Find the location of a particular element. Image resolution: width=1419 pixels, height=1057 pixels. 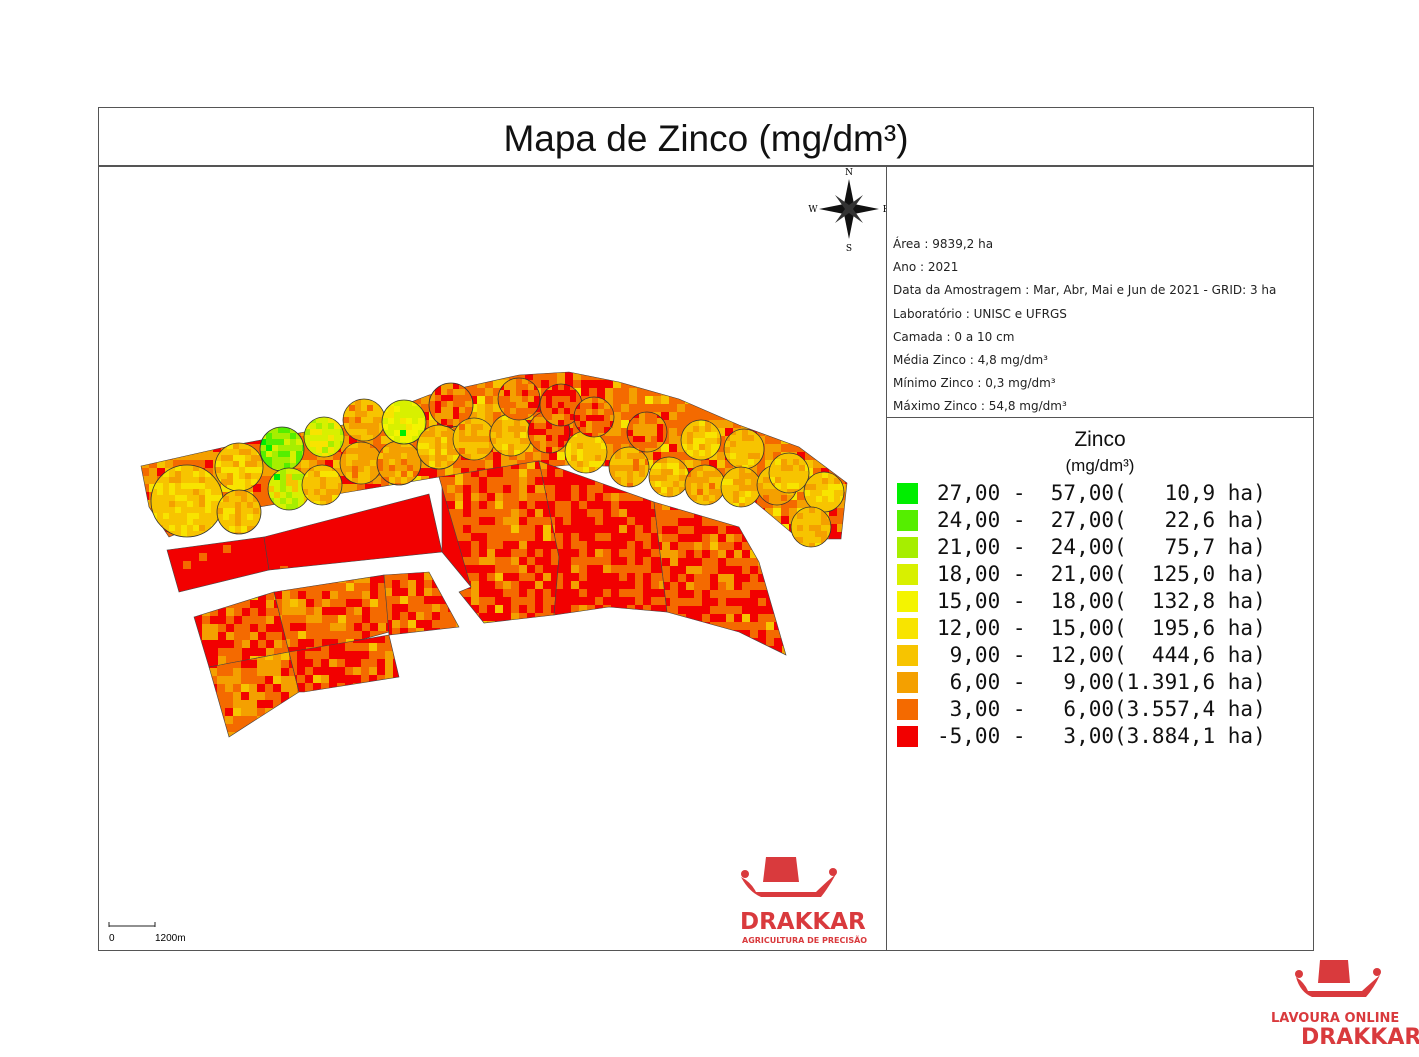

info-line: Ano : 2021 is located at coordinates (926, 267).